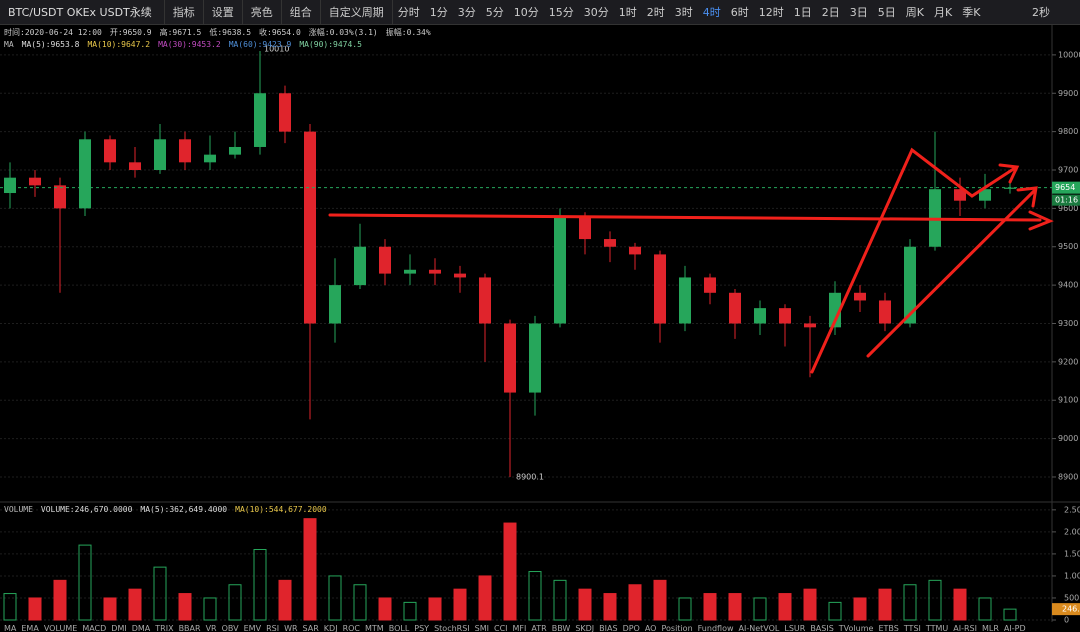  What do you see at coordinates (858, 12) in the screenshot?
I see `period: 3日` at bounding box center [858, 12].